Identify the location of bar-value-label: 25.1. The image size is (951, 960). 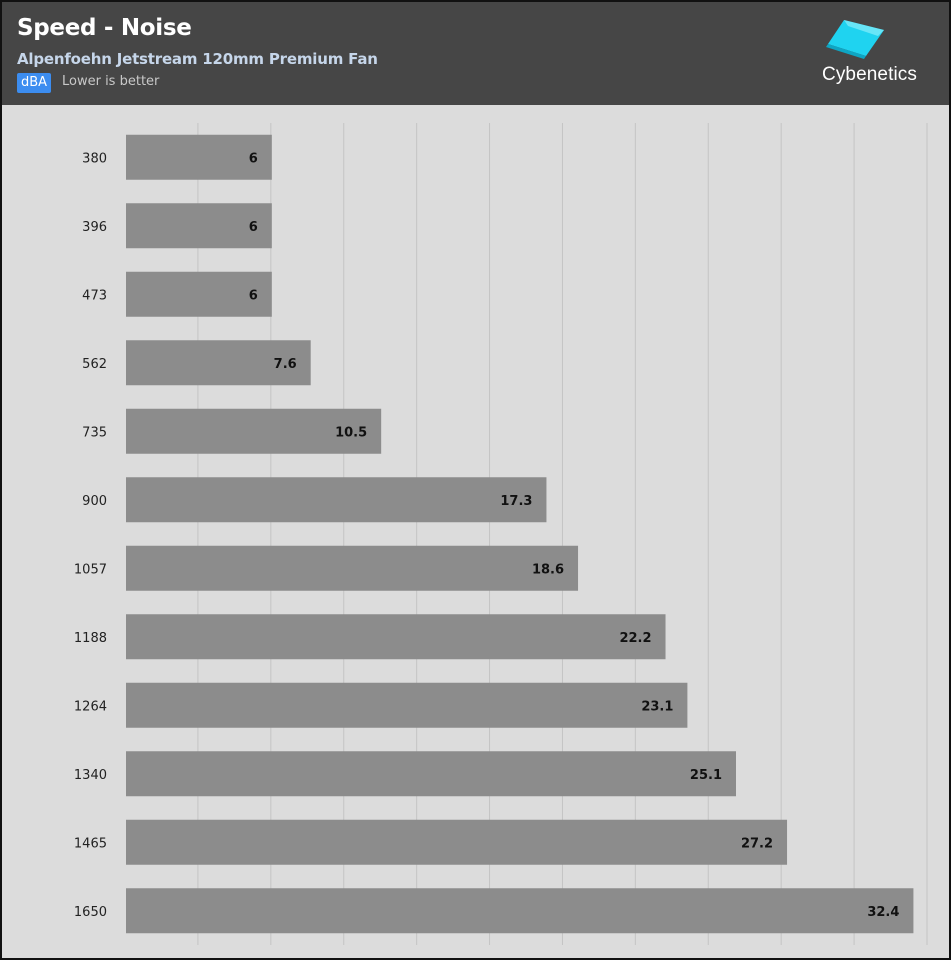
(706, 775).